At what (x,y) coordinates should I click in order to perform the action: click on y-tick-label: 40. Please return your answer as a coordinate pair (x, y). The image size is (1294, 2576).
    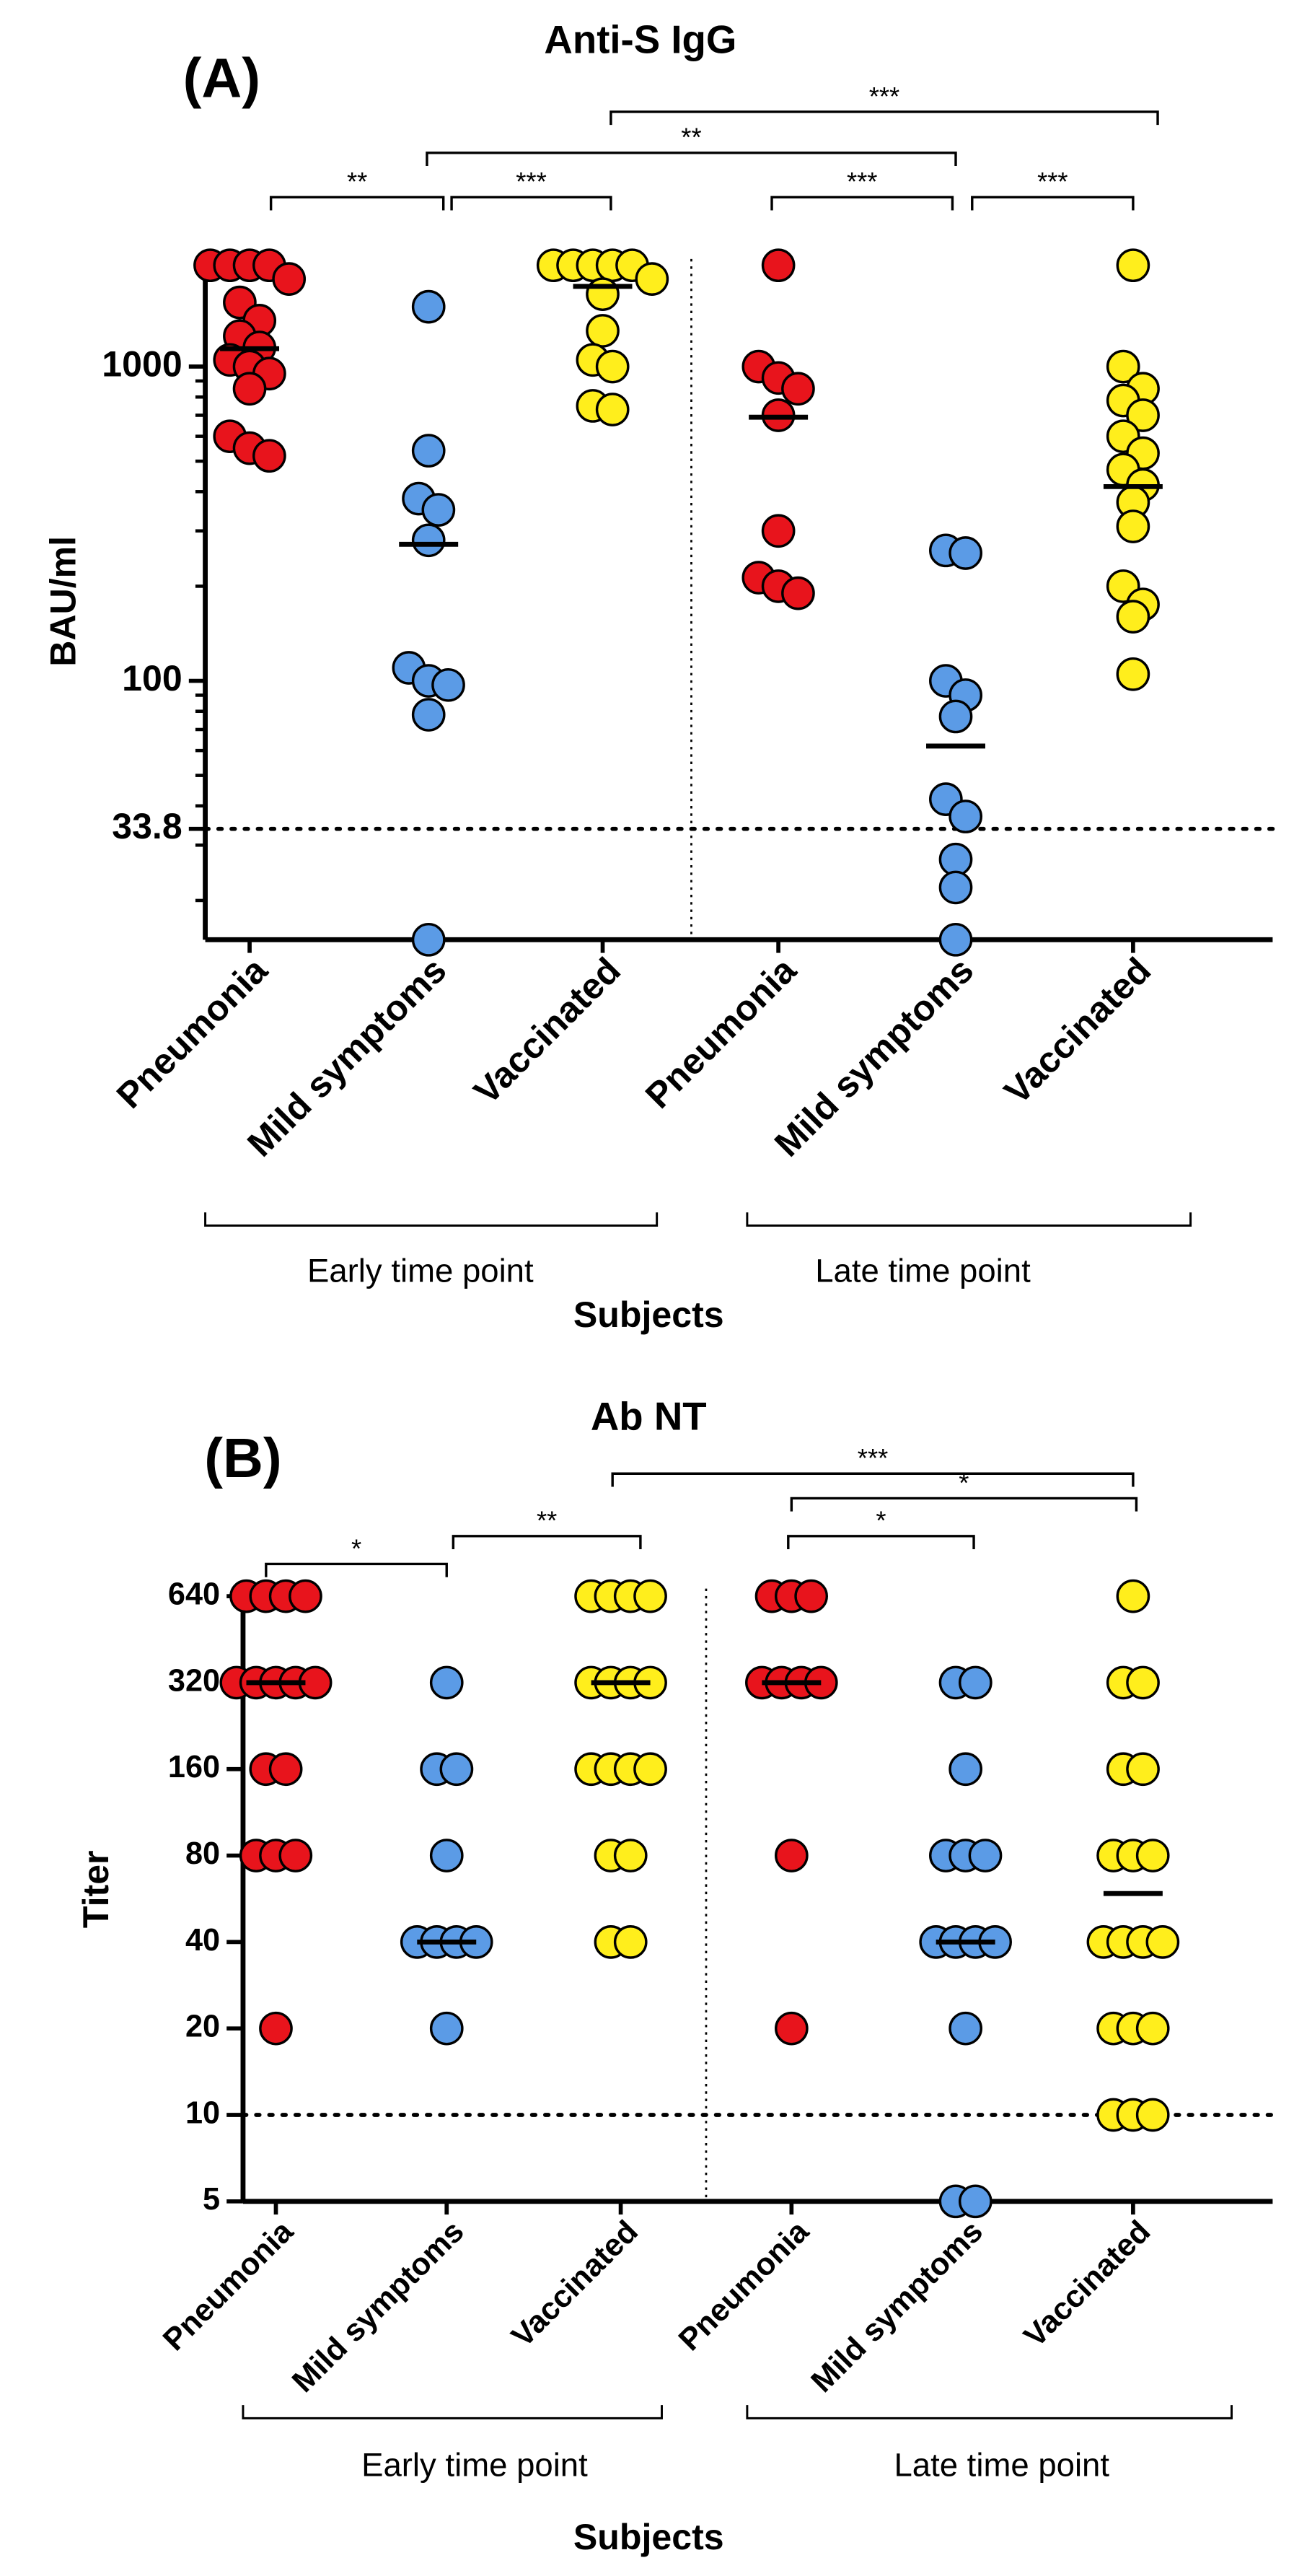
    Looking at the image, I should click on (202, 1940).